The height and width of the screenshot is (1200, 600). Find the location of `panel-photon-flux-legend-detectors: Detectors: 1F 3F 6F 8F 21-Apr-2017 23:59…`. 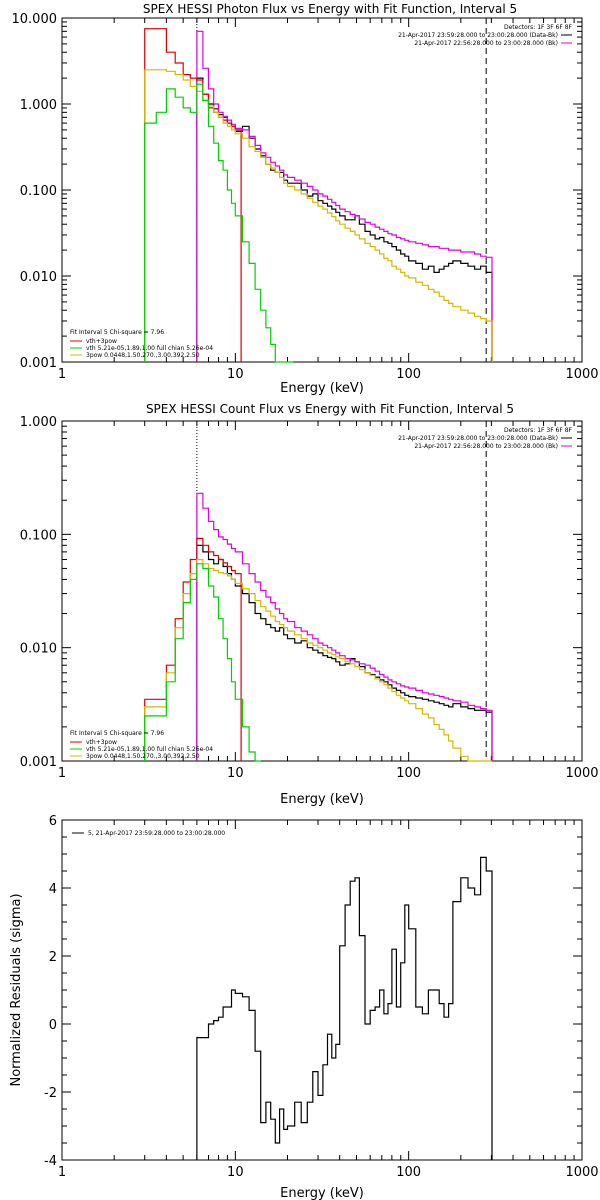

panel-photon-flux-legend-detectors: Detectors: 1F 3F 6F 8F 21-Apr-2017 23:59… is located at coordinates (485, 35).